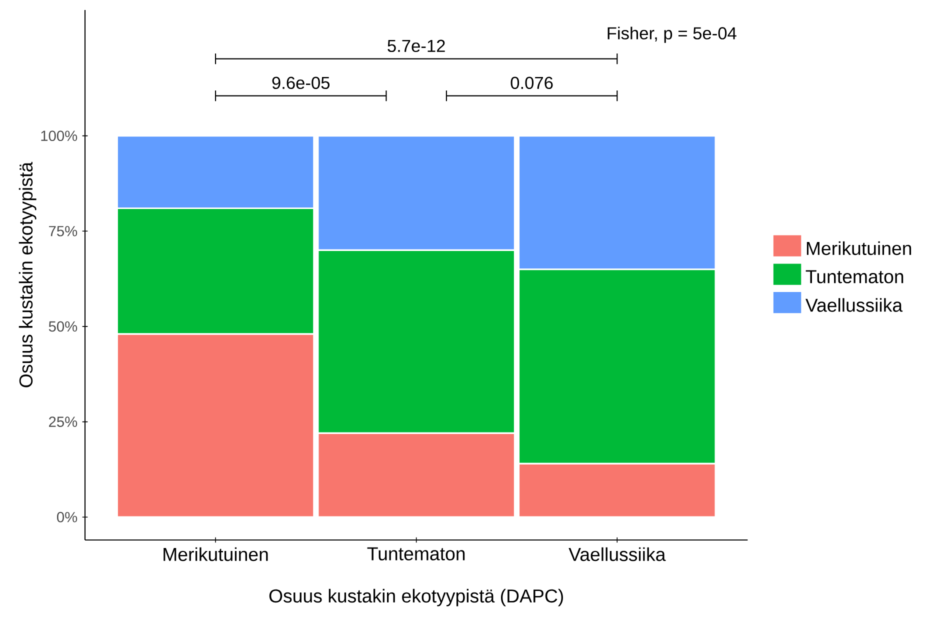 The image size is (951, 621). What do you see at coordinates (216, 554) in the screenshot?
I see `x-tick-label: Merikutuinen` at bounding box center [216, 554].